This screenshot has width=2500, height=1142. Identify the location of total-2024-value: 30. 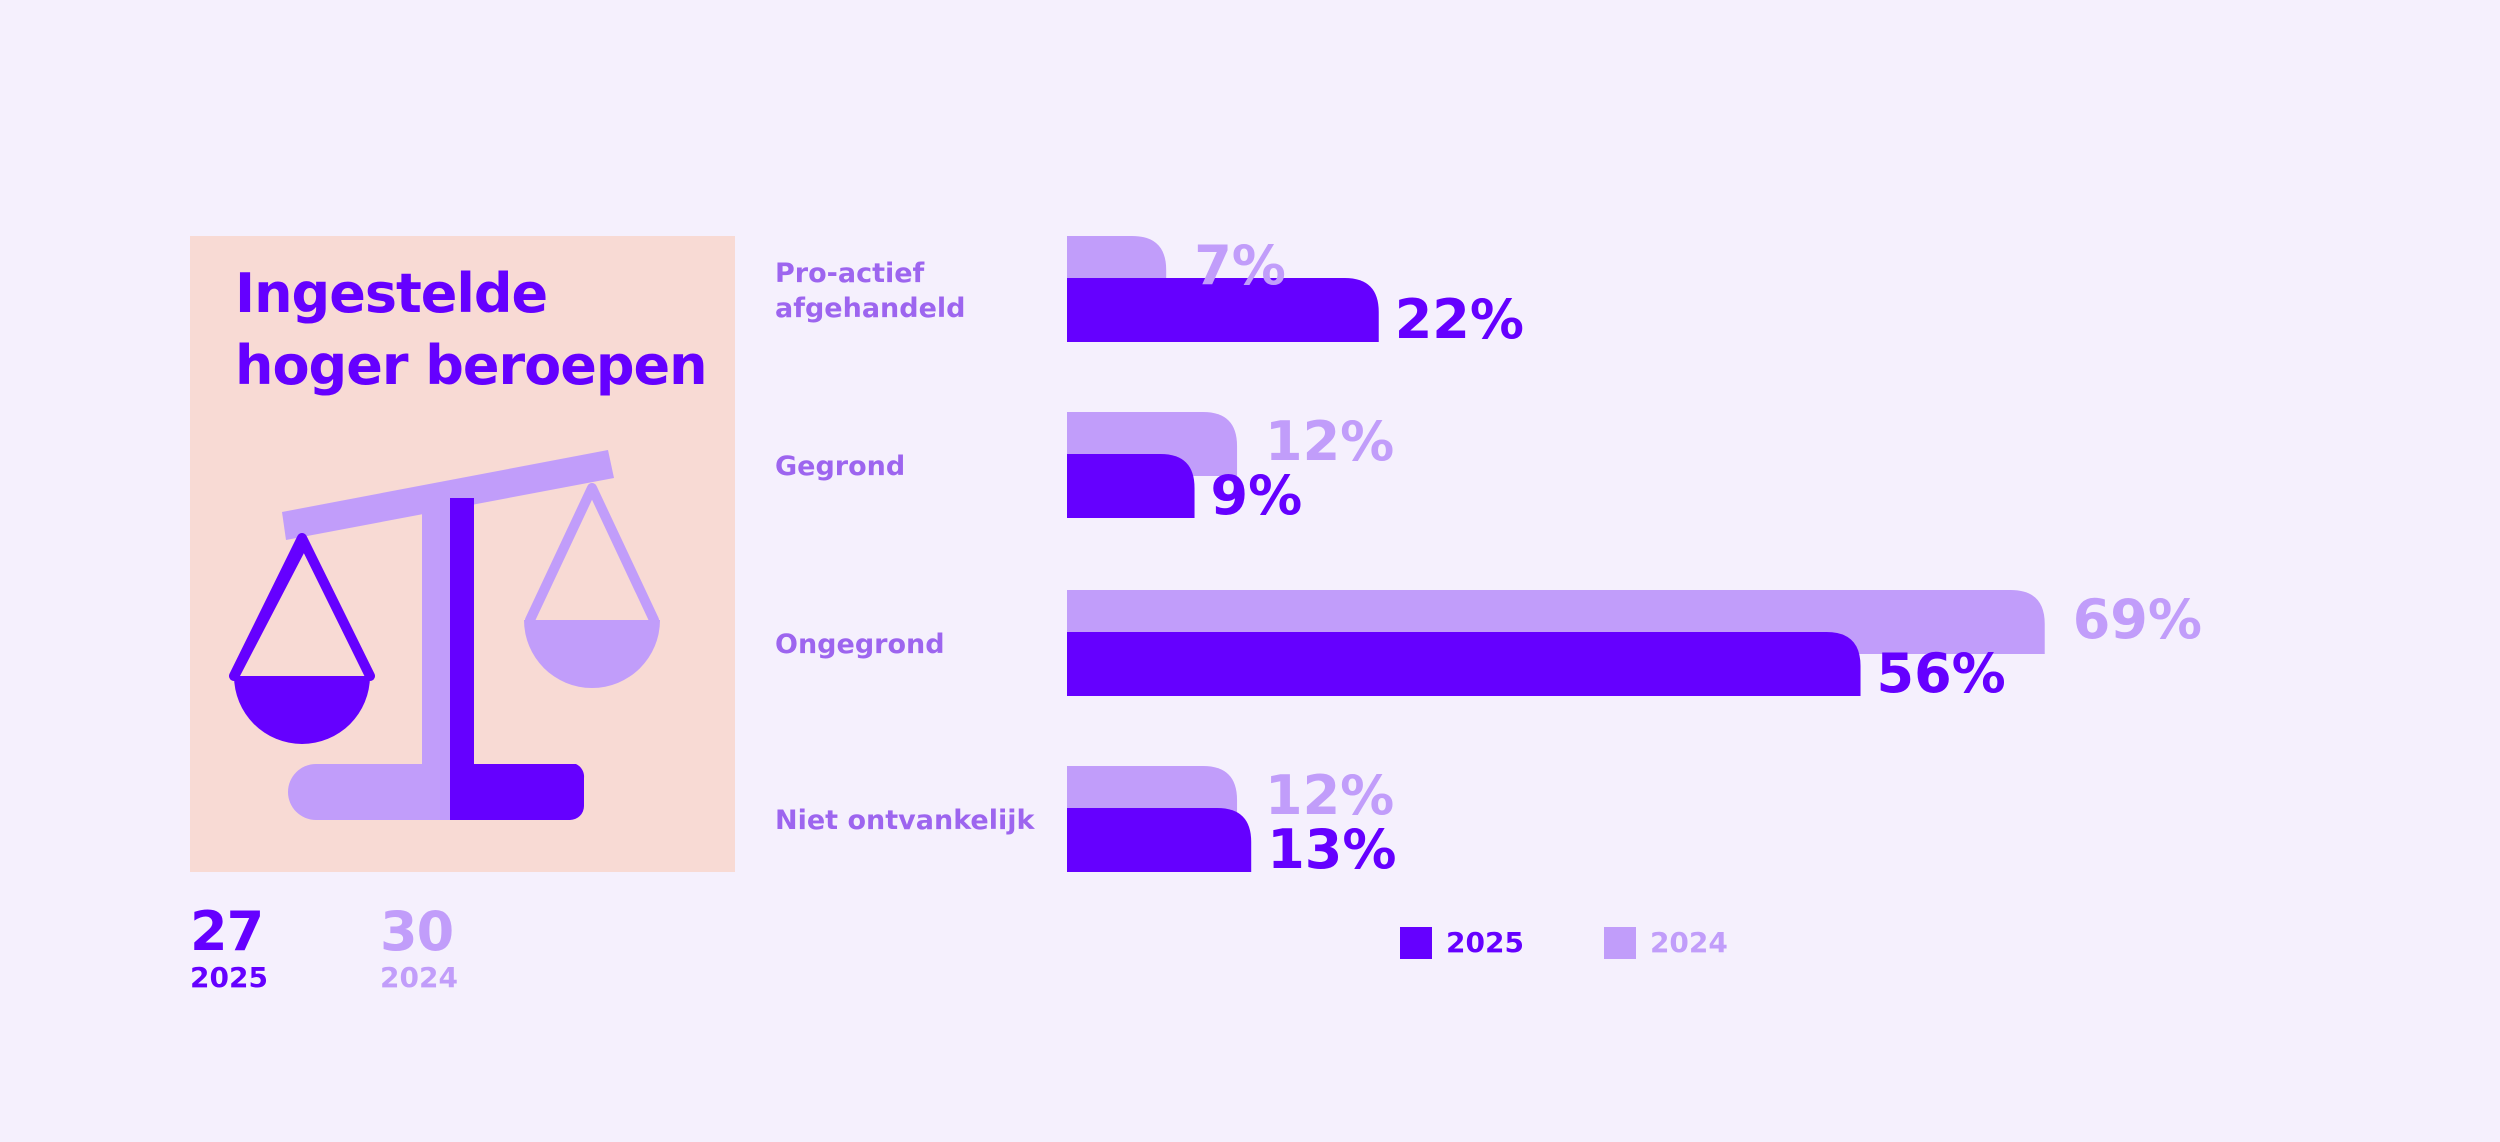
(417, 931).